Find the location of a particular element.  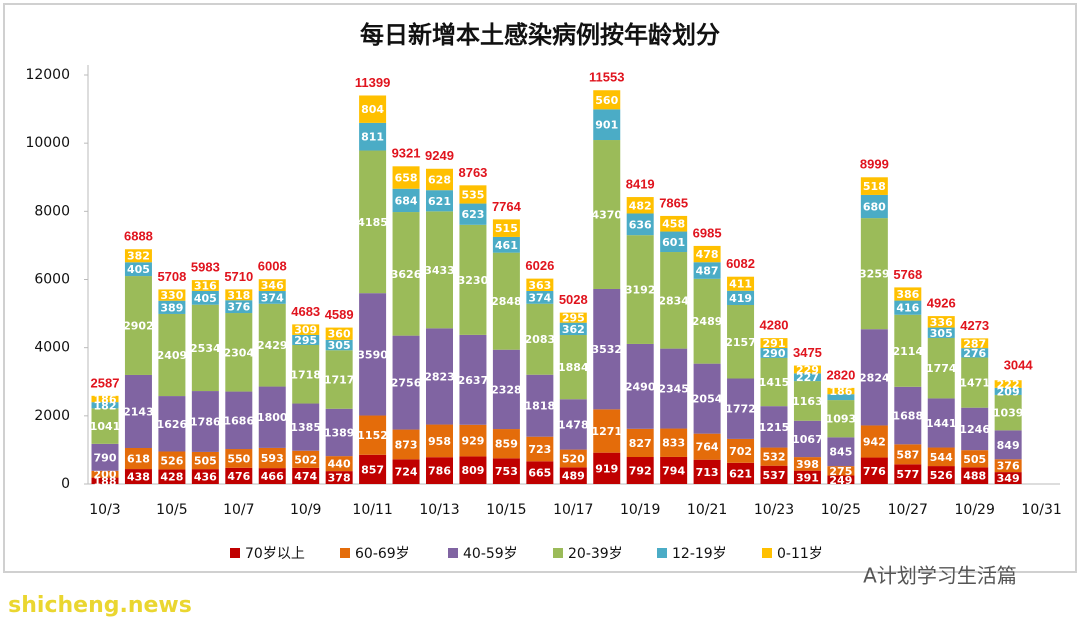

segment-label: 702 is located at coordinates (740, 451).